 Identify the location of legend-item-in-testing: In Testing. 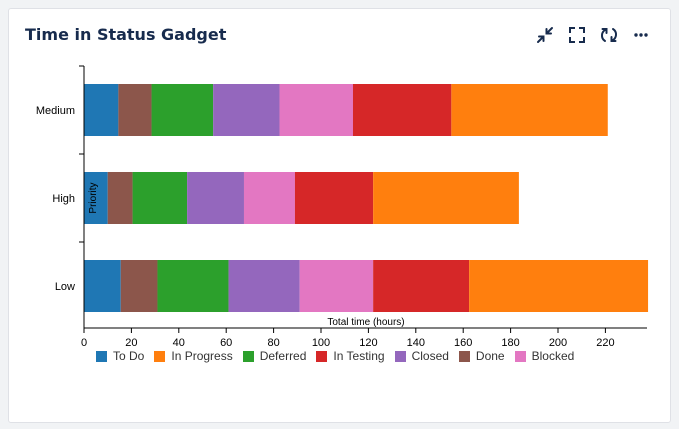
(350, 356).